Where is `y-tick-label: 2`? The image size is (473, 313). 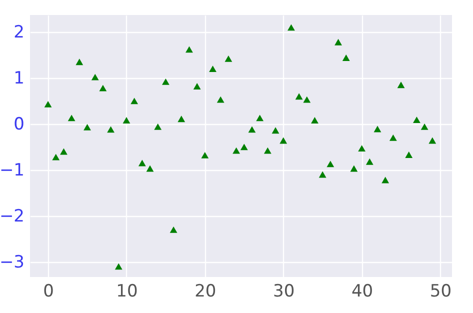 y-tick-label: 2 is located at coordinates (19, 32).